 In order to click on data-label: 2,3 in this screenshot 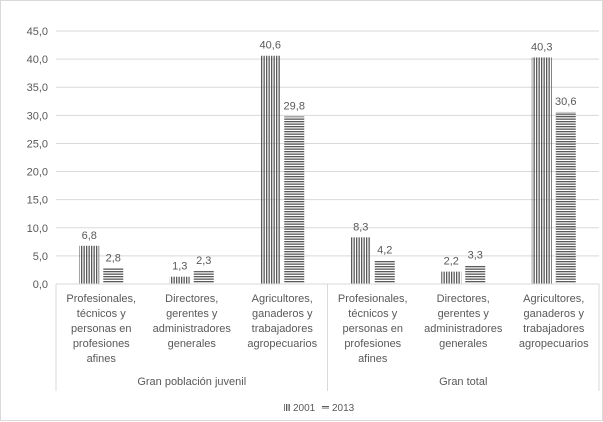, I will do `click(203, 261)`.